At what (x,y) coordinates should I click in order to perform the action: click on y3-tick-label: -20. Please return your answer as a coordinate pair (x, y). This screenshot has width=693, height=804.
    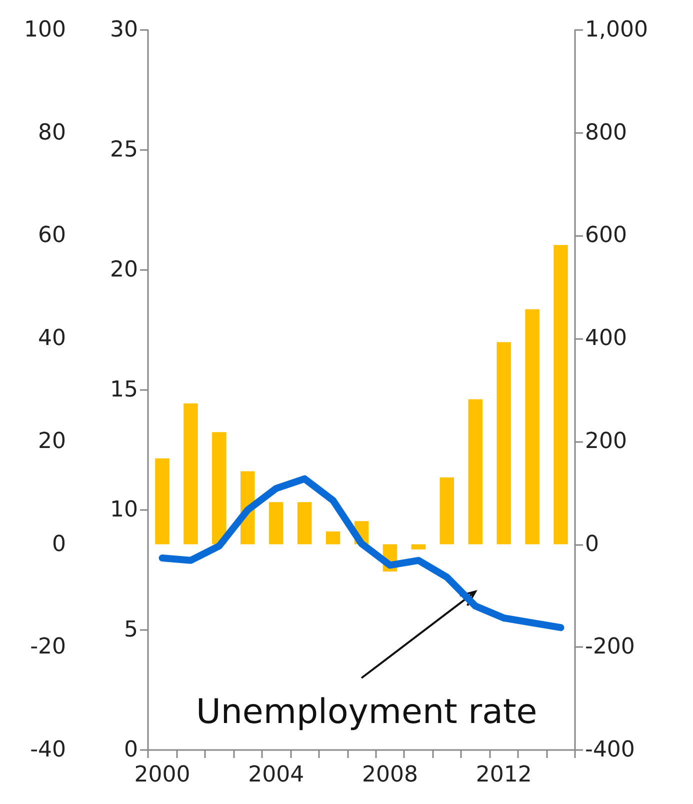
    Looking at the image, I should click on (48, 647).